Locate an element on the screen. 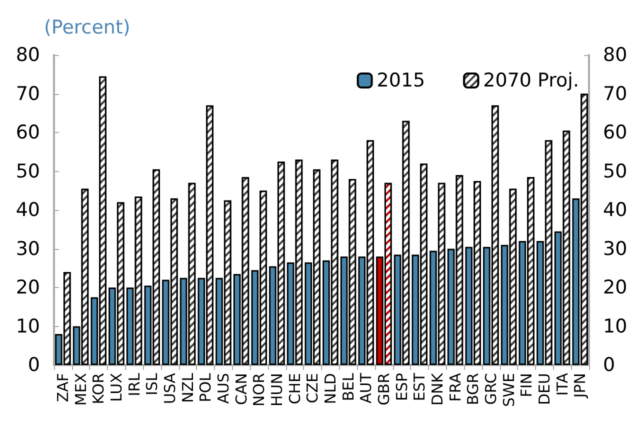  x-tick-label: IRL is located at coordinates (134, 384).